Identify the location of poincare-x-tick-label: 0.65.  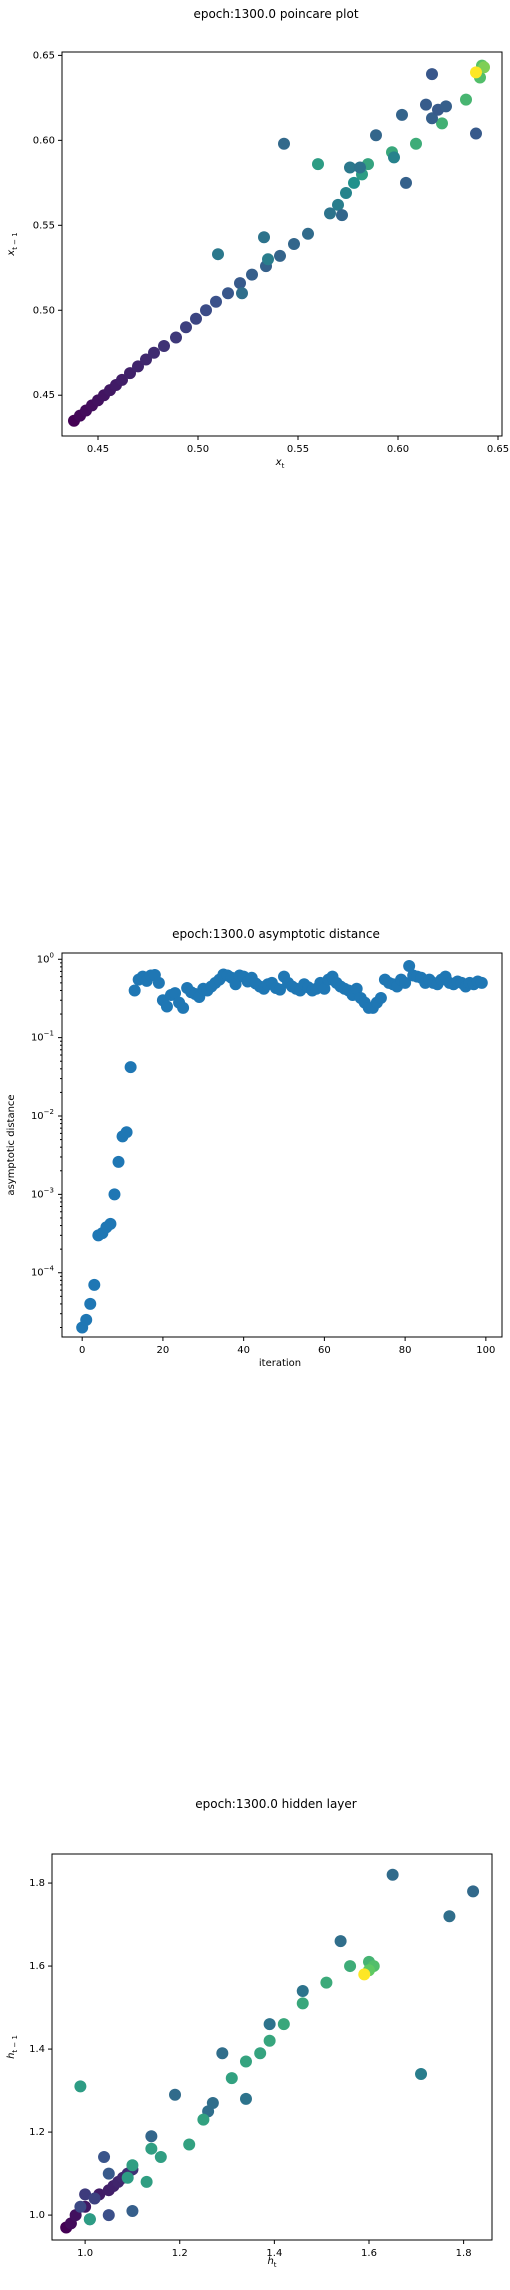
(498, 449).